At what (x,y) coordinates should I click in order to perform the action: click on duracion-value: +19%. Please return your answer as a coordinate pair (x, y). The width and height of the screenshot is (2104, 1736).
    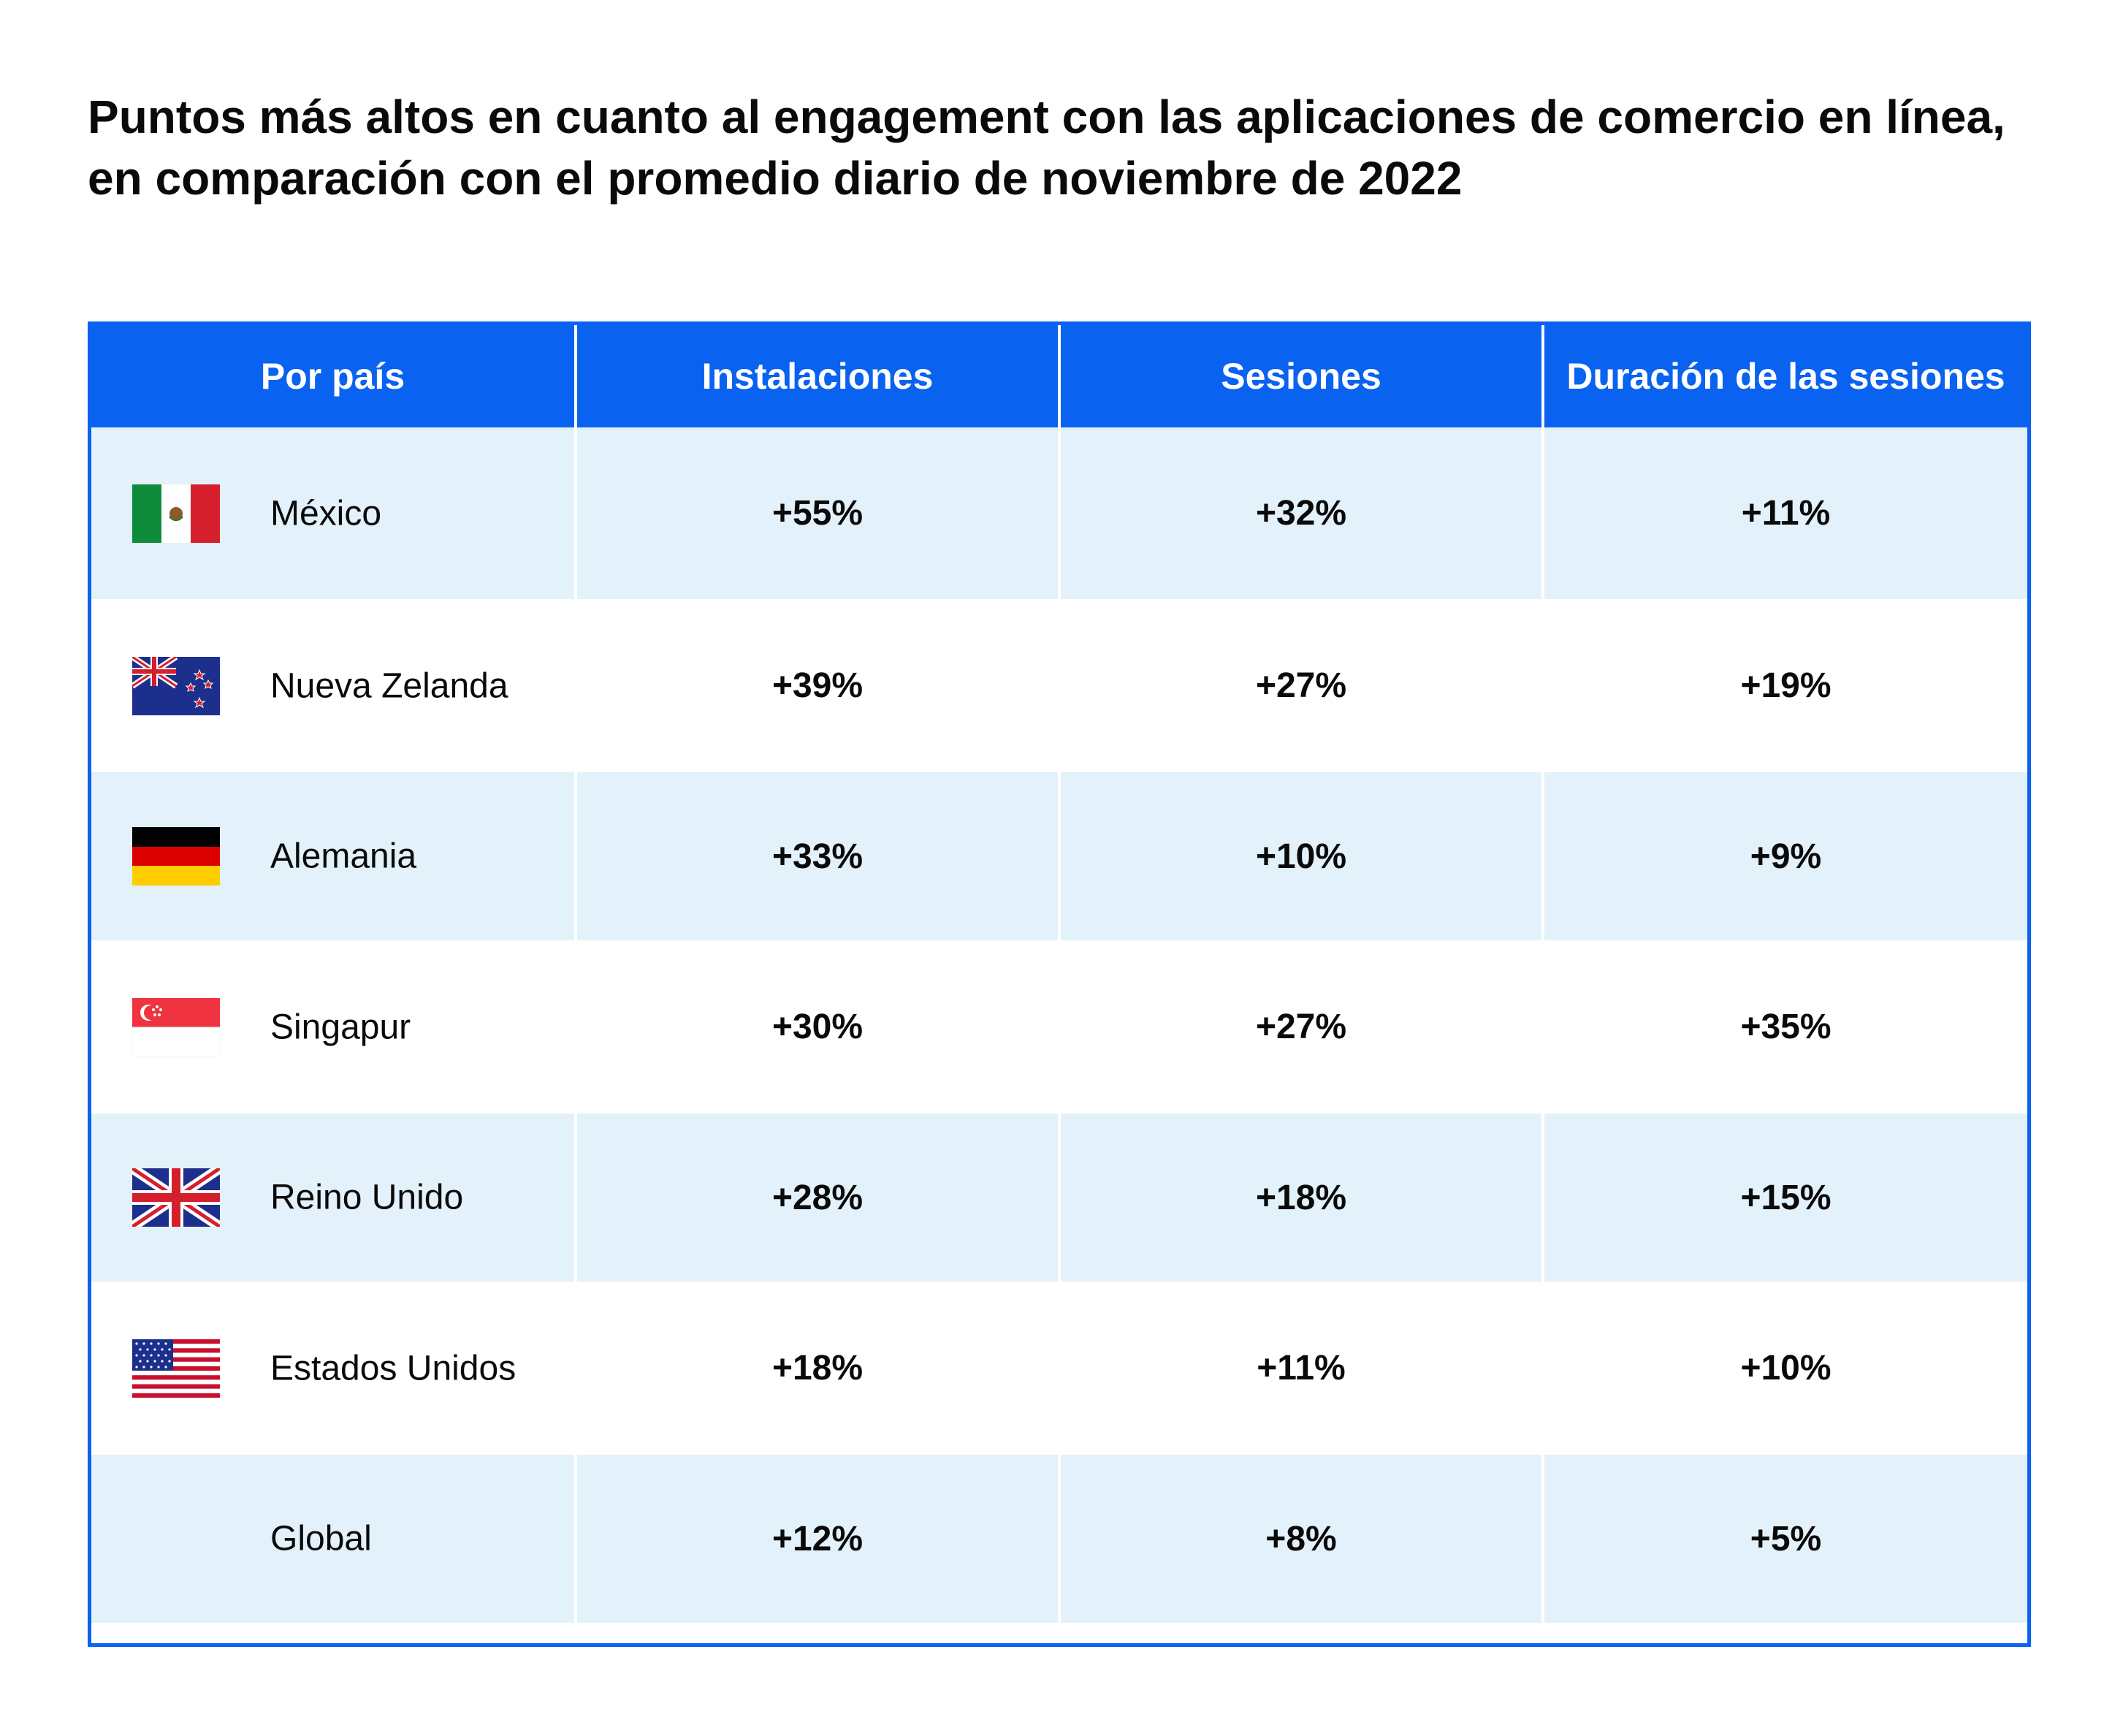
    Looking at the image, I should click on (1786, 685).